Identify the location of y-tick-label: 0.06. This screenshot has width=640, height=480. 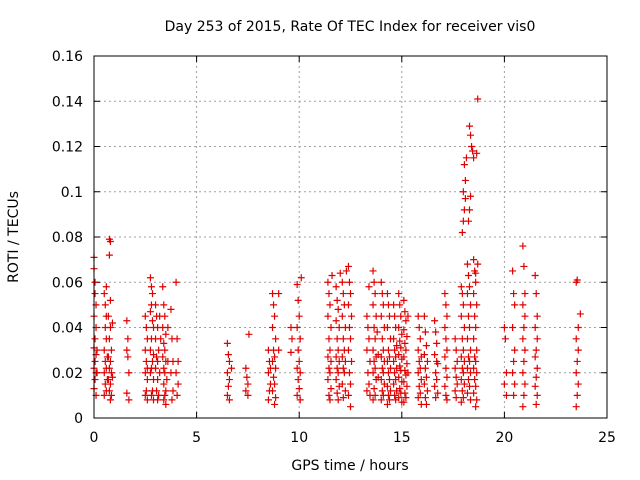
(67, 283).